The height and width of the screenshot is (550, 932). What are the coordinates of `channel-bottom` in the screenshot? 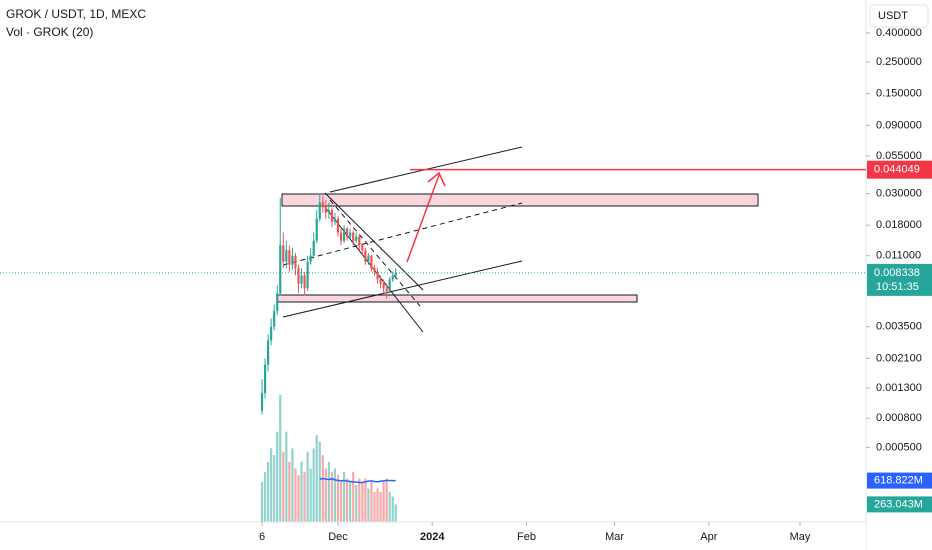 It's located at (402, 289).